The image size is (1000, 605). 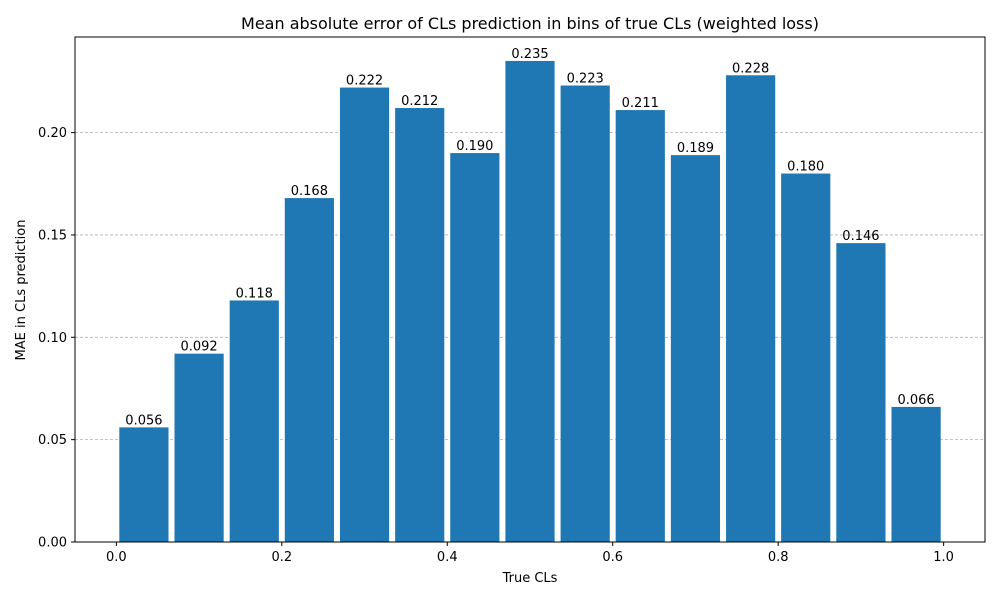 I want to click on y-tick-label: 0.00, so click(x=52, y=543).